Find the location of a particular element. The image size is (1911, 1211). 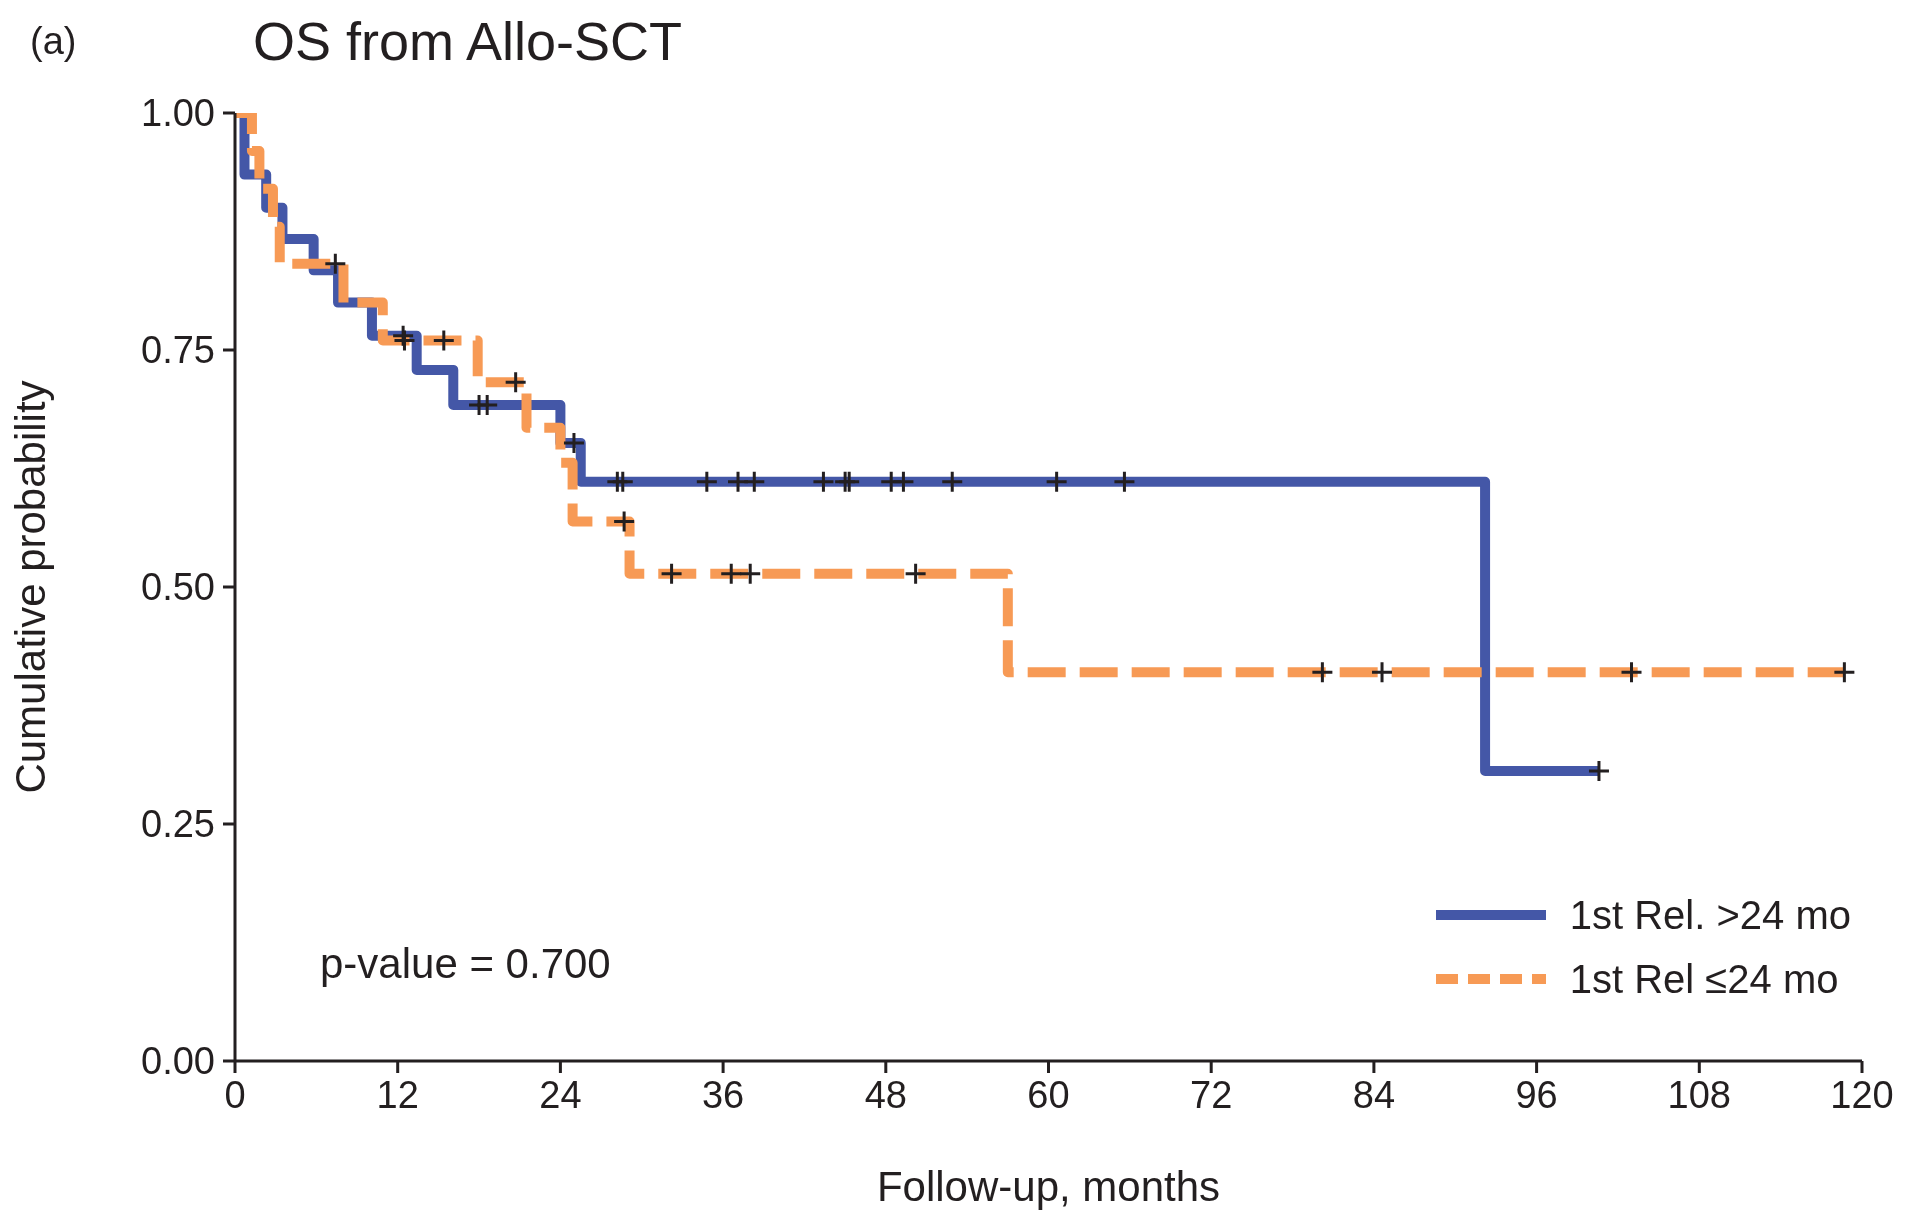

x-tick-label: 12 is located at coordinates (397, 1094).